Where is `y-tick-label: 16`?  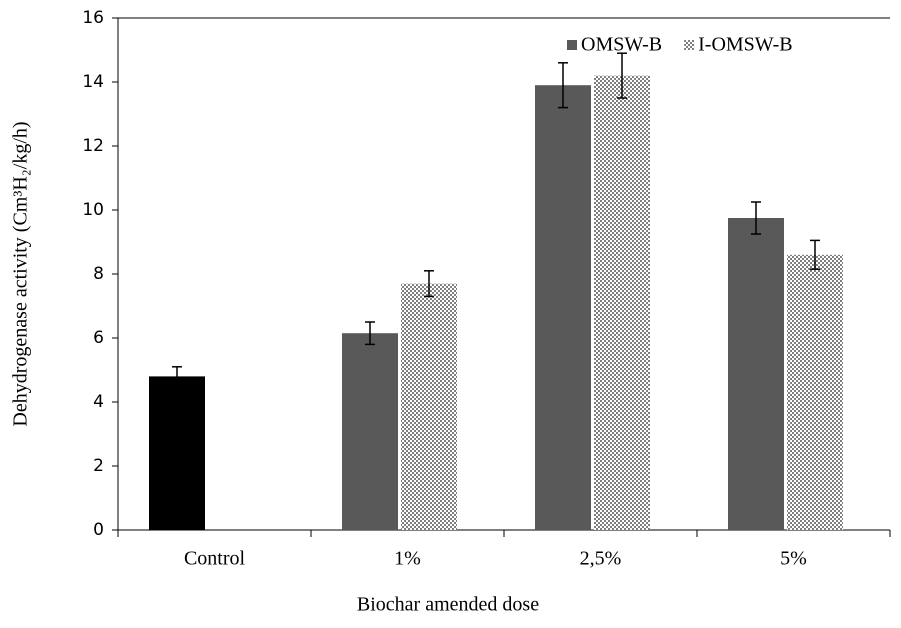
y-tick-label: 16 is located at coordinates (93, 18).